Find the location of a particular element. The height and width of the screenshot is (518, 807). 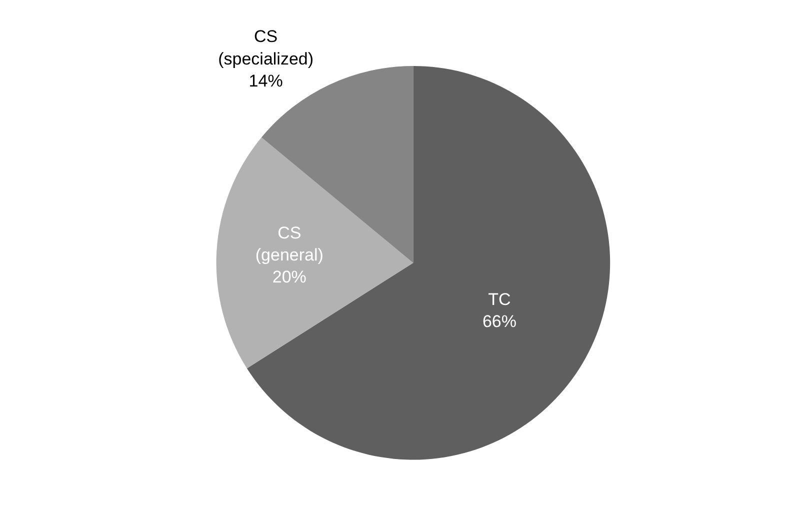

data-label: 14% is located at coordinates (265, 80).